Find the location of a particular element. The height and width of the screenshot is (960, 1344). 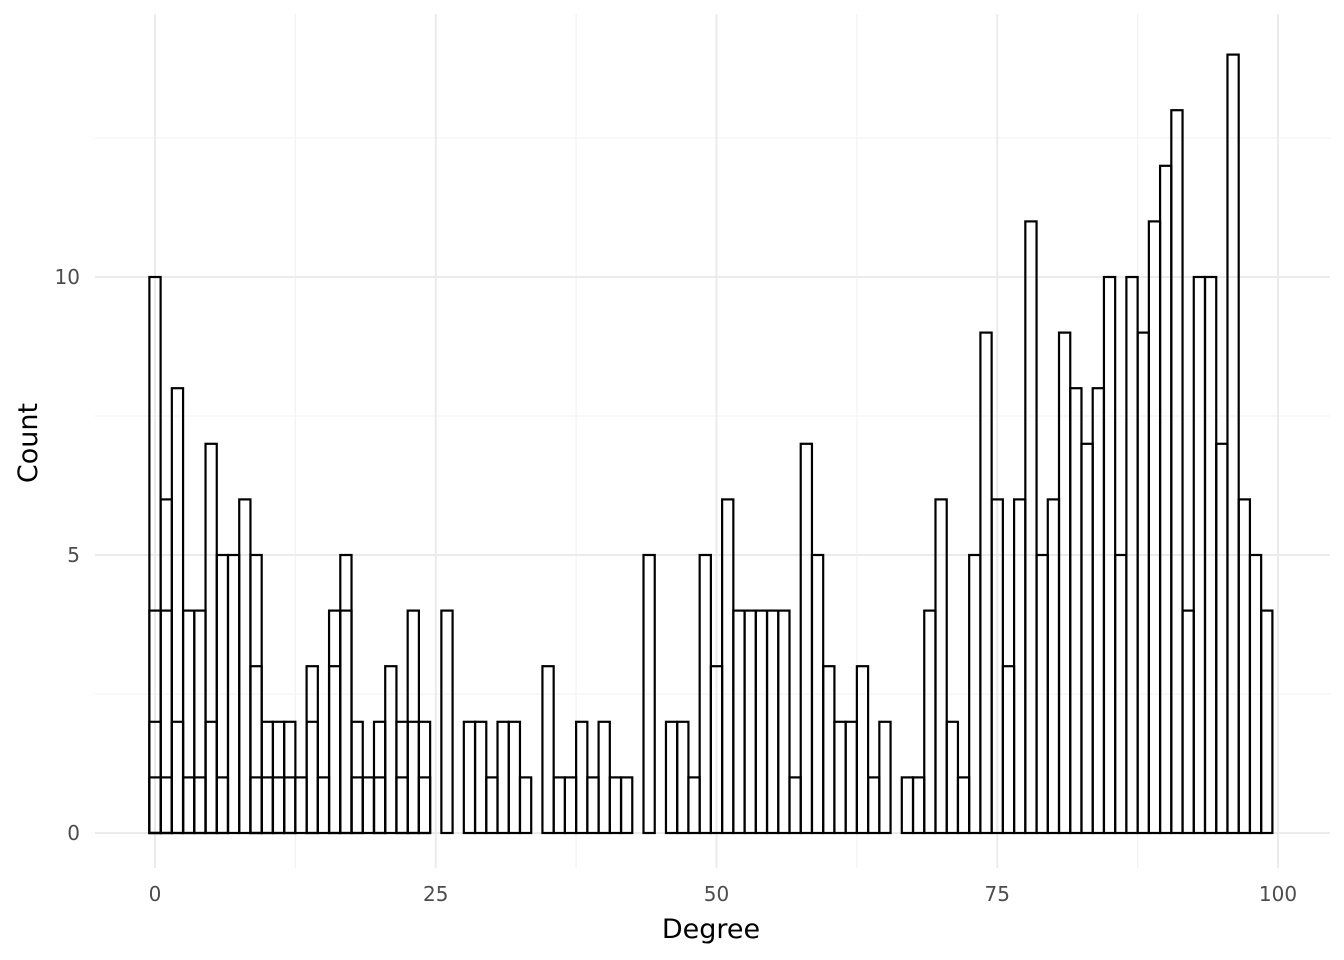

x-axis-tick-labels: 0 25 50 75 100 is located at coordinates (723, 894).